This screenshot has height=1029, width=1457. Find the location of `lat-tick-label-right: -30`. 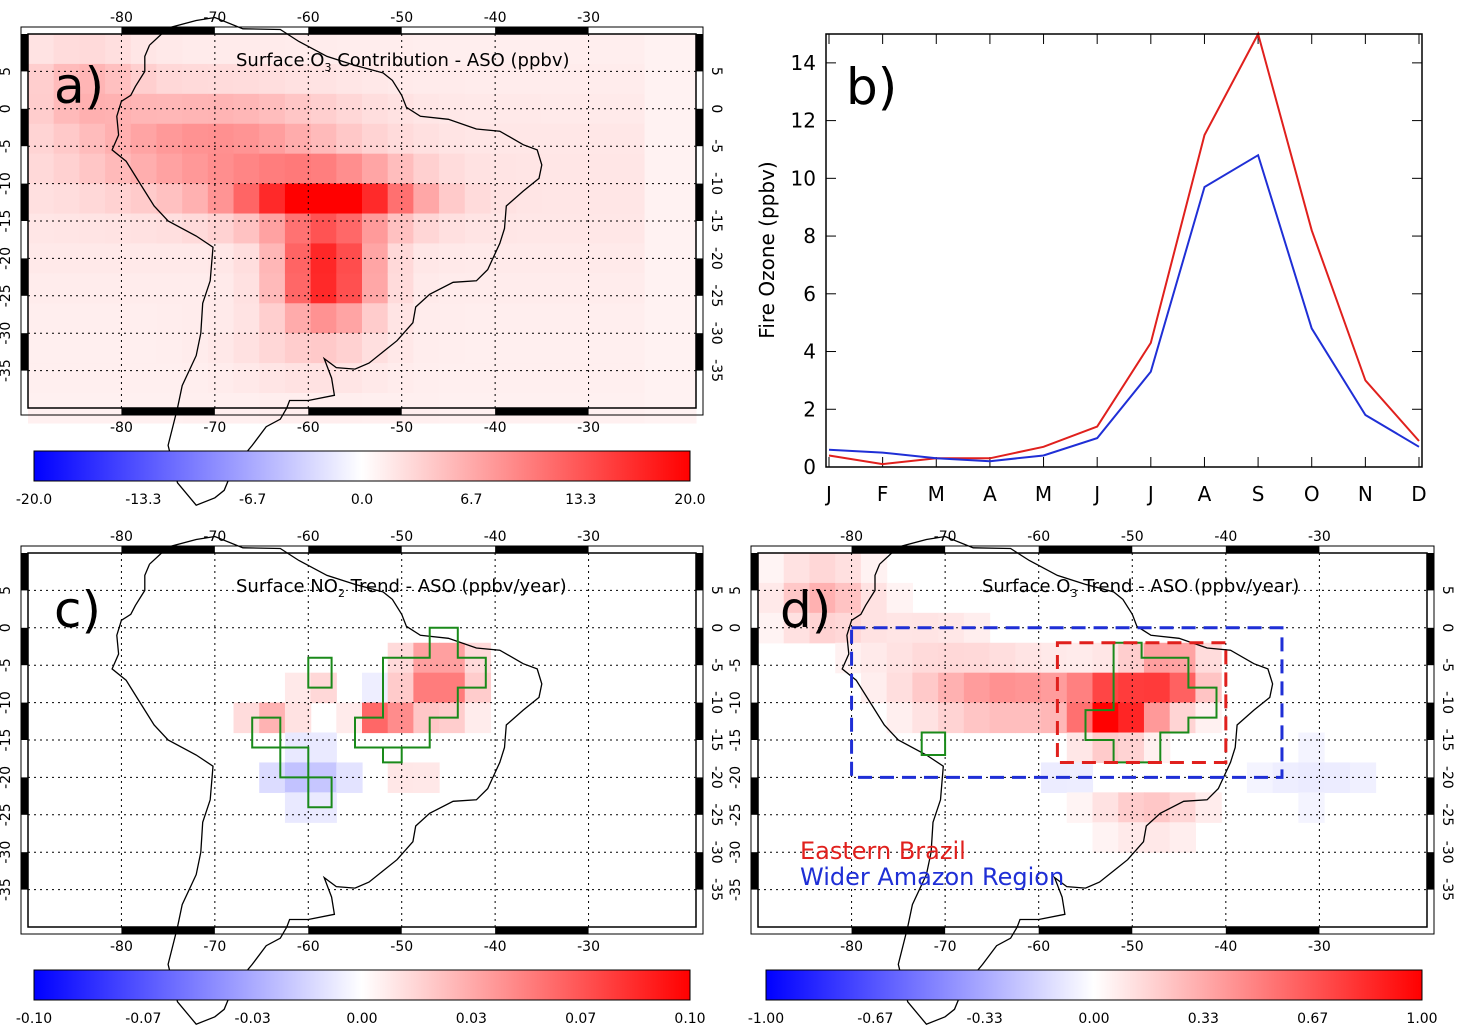

lat-tick-label-right: -30 is located at coordinates (716, 333).